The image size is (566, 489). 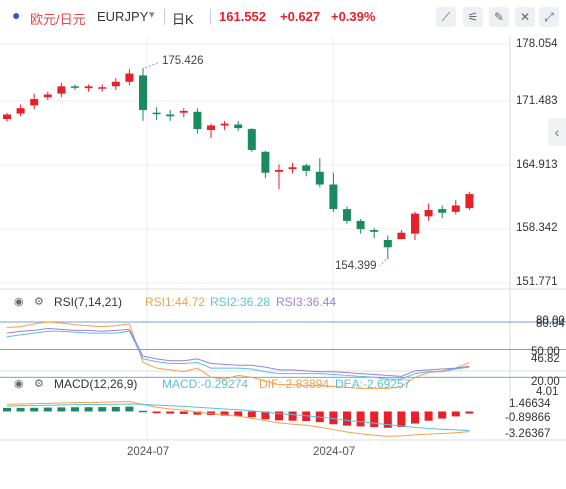 I want to click on brush-icon: ✎, so click(x=499, y=17).